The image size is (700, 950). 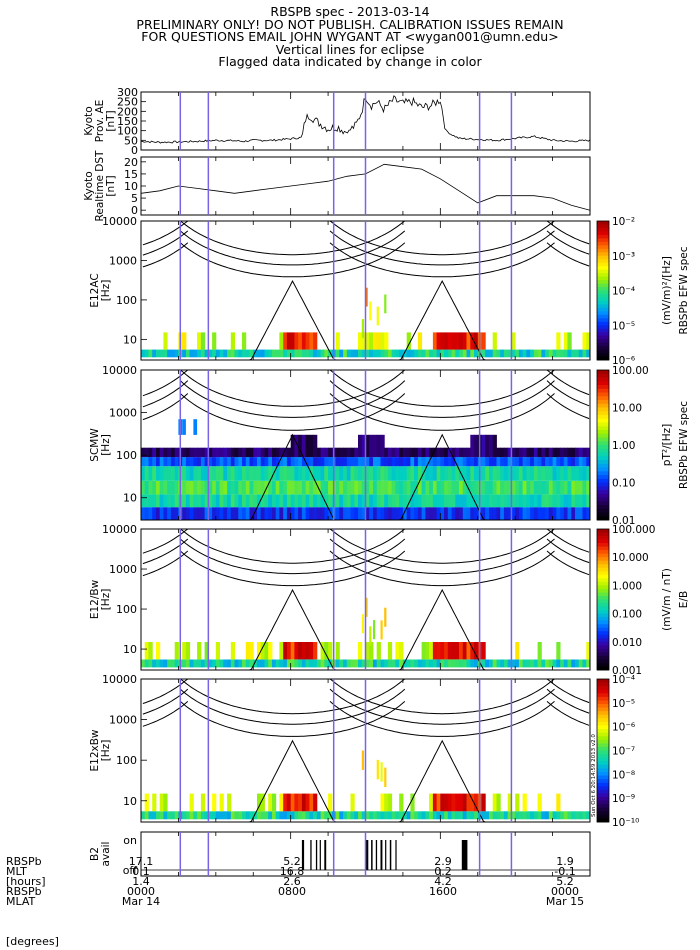 I want to click on colorbar-tick-label: 0.010, so click(x=627, y=643).